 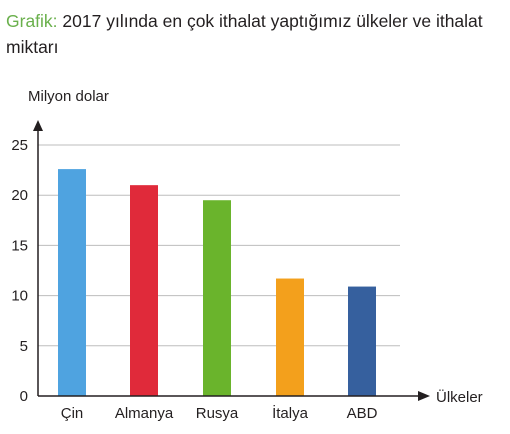 What do you see at coordinates (19, 145) in the screenshot?
I see `y-tick-label: 25` at bounding box center [19, 145].